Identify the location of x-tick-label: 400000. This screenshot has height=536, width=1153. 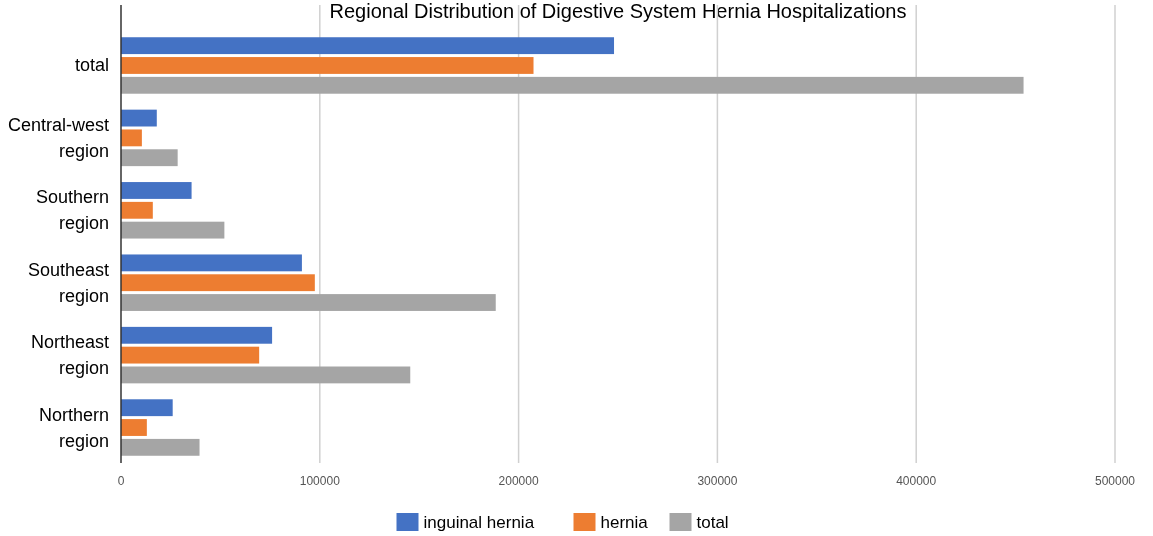
(916, 481).